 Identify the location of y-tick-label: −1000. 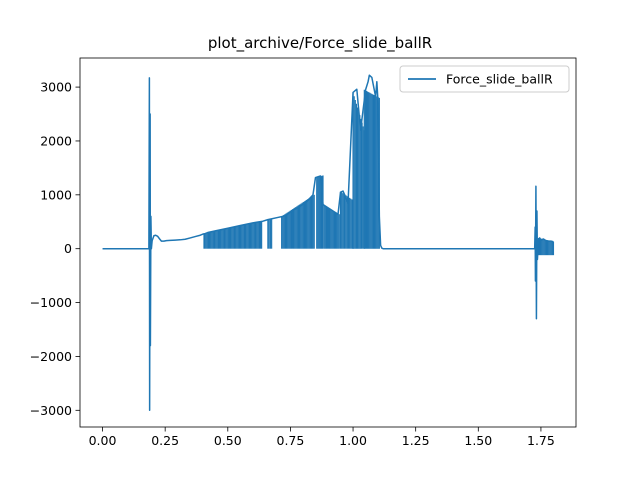
(51, 302).